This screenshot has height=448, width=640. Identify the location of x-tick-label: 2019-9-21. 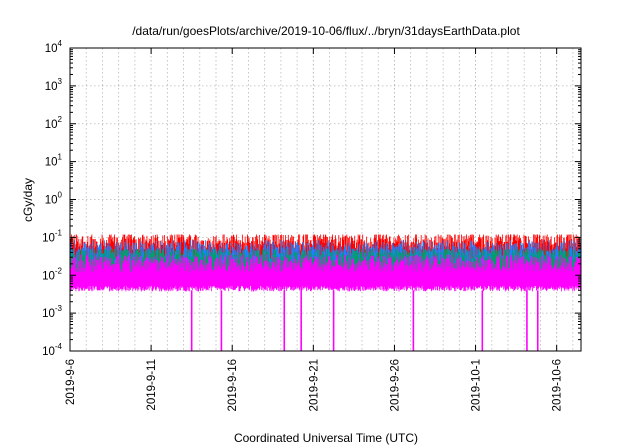
(314, 385).